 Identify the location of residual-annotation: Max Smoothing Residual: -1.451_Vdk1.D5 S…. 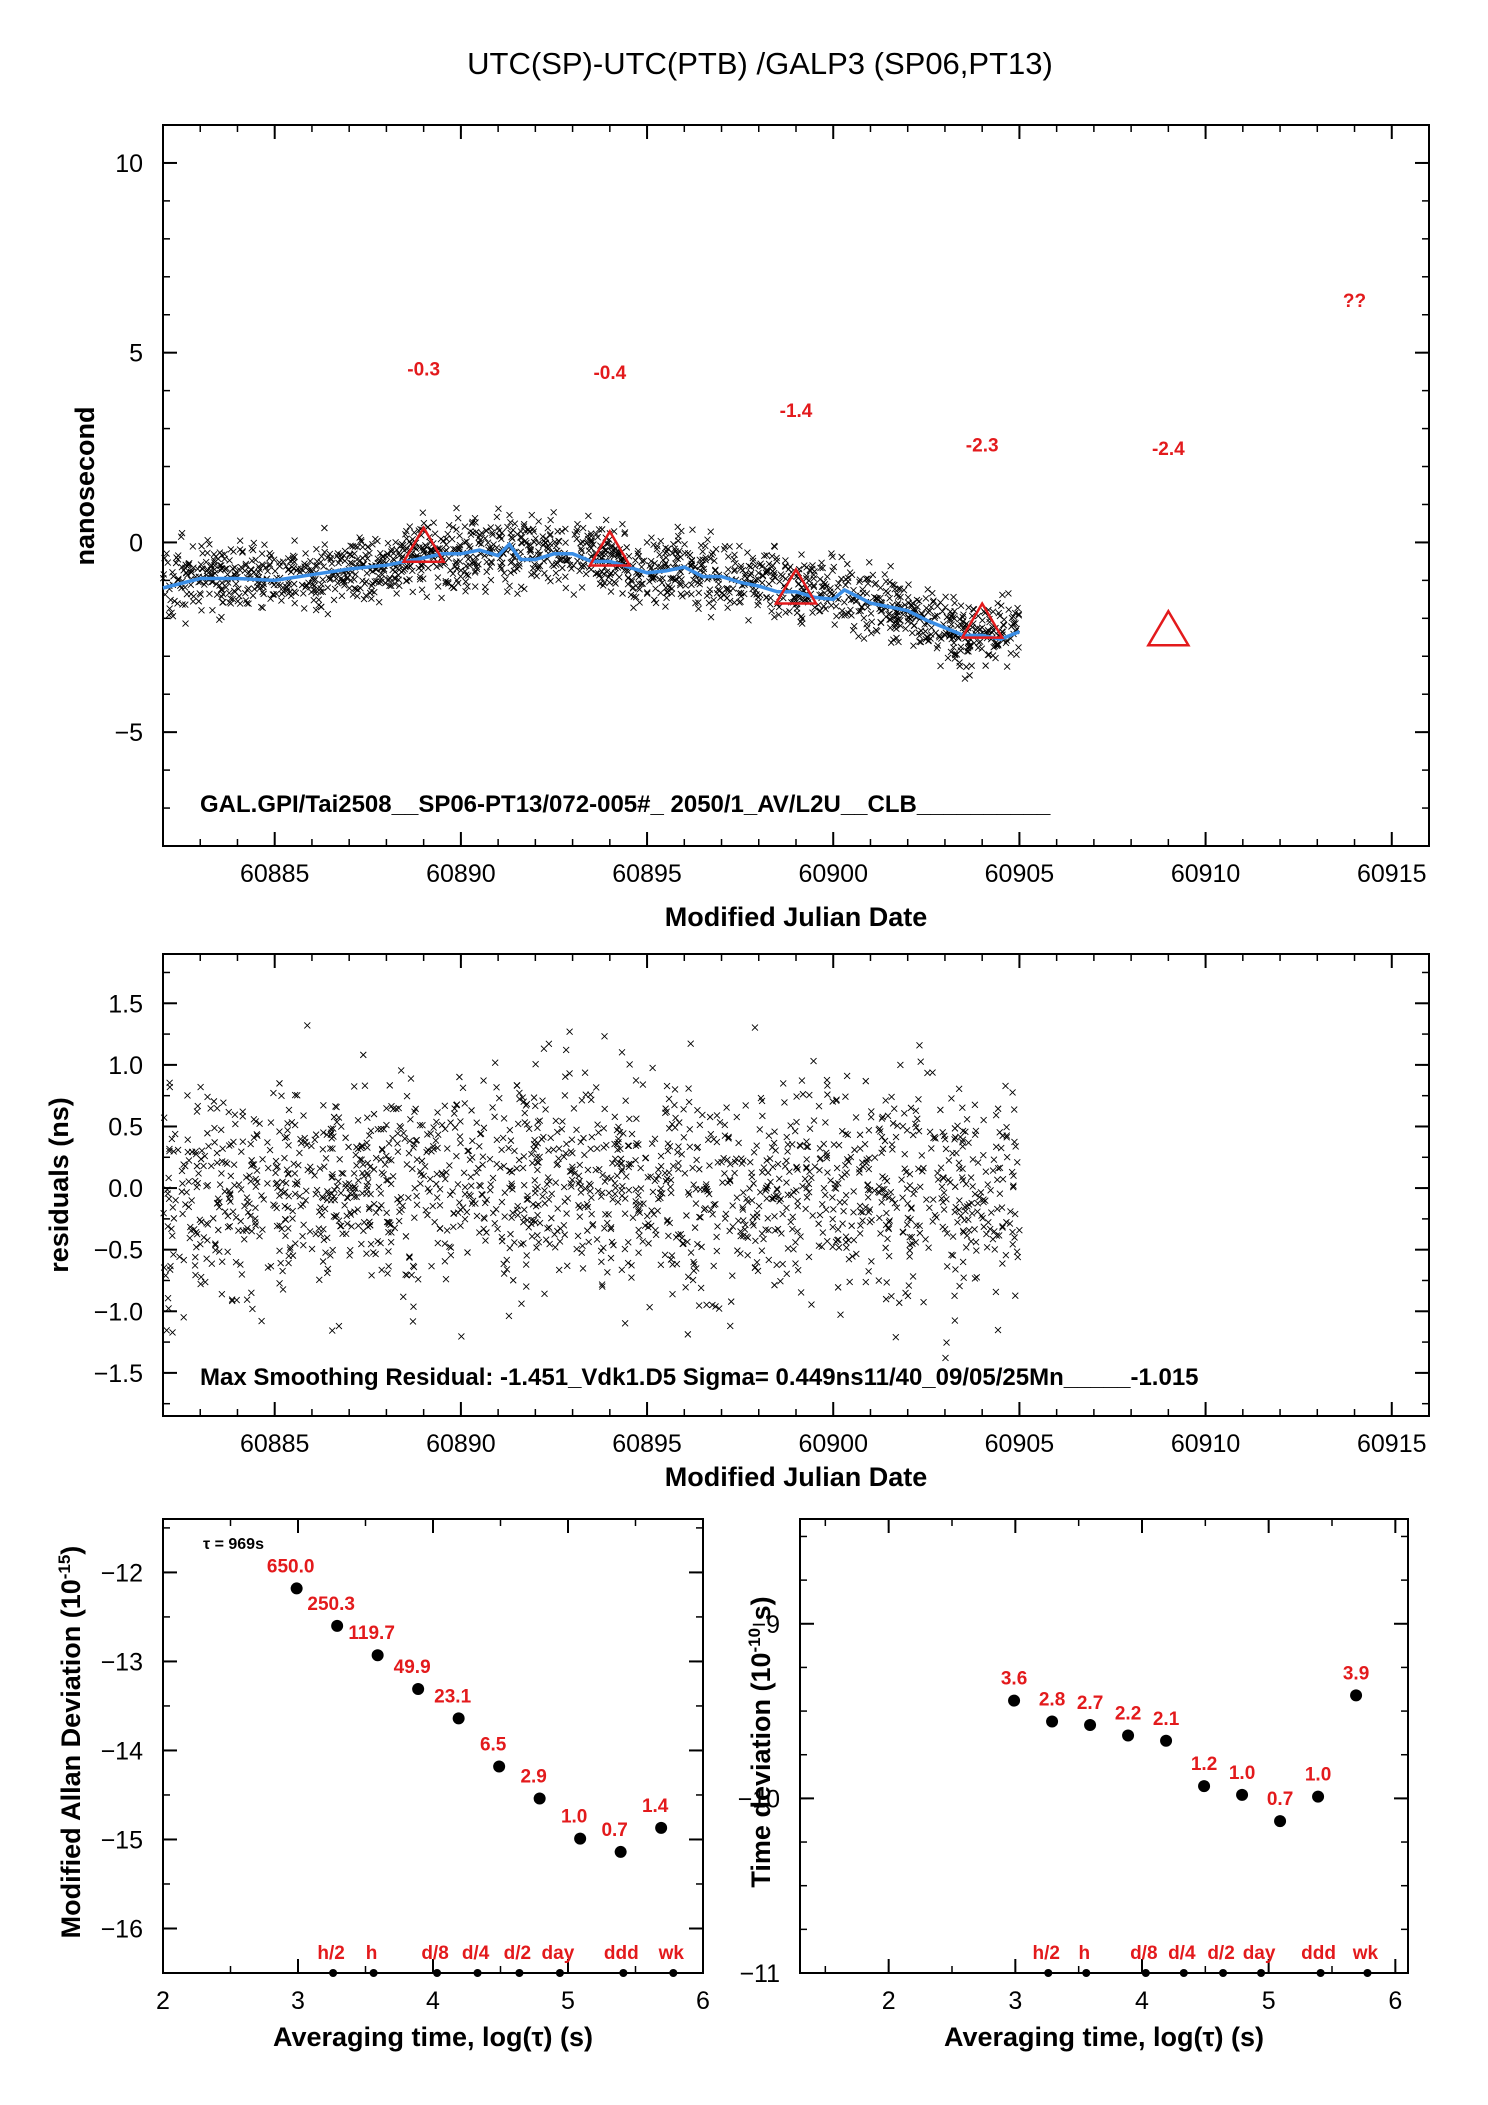
(699, 1377).